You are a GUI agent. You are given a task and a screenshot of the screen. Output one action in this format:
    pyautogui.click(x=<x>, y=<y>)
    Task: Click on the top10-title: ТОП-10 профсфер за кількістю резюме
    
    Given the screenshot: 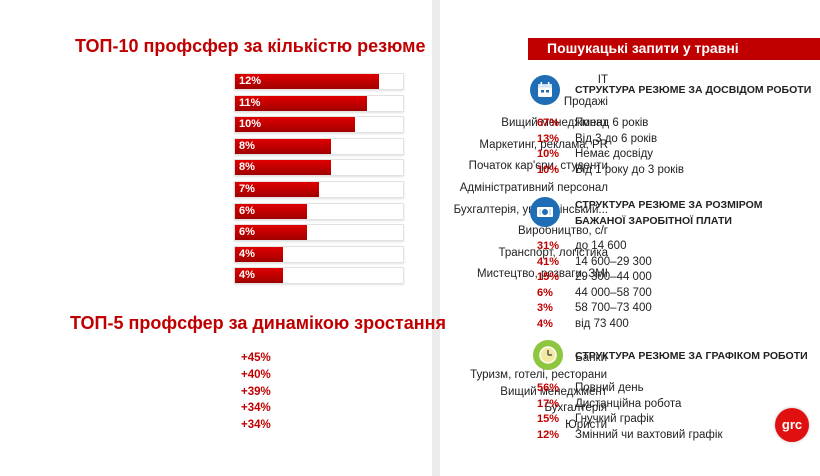 What is the action you would take?
    pyautogui.click(x=250, y=46)
    